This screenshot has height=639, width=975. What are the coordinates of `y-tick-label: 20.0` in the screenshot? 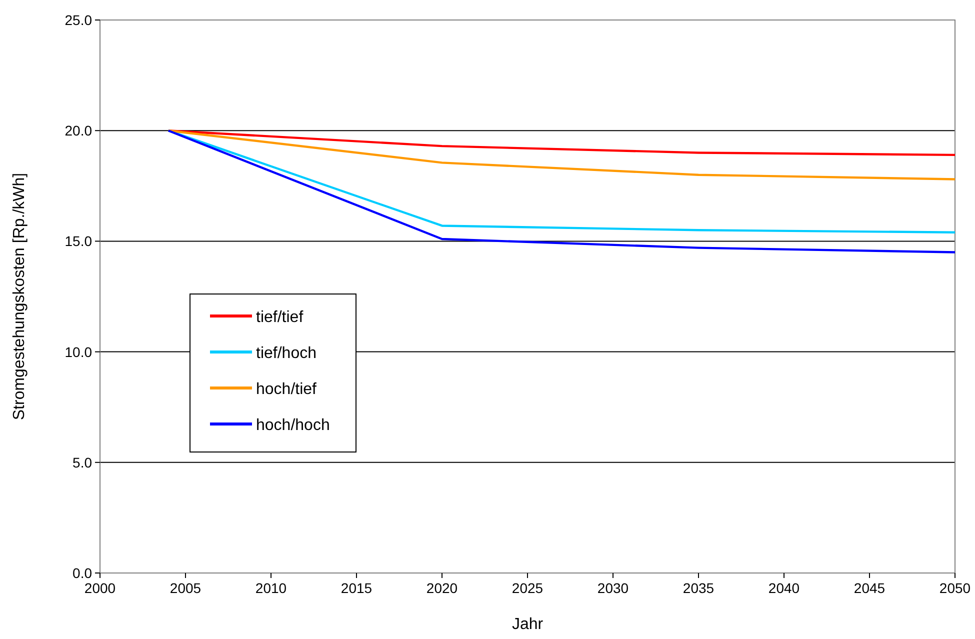 It's located at (78, 130).